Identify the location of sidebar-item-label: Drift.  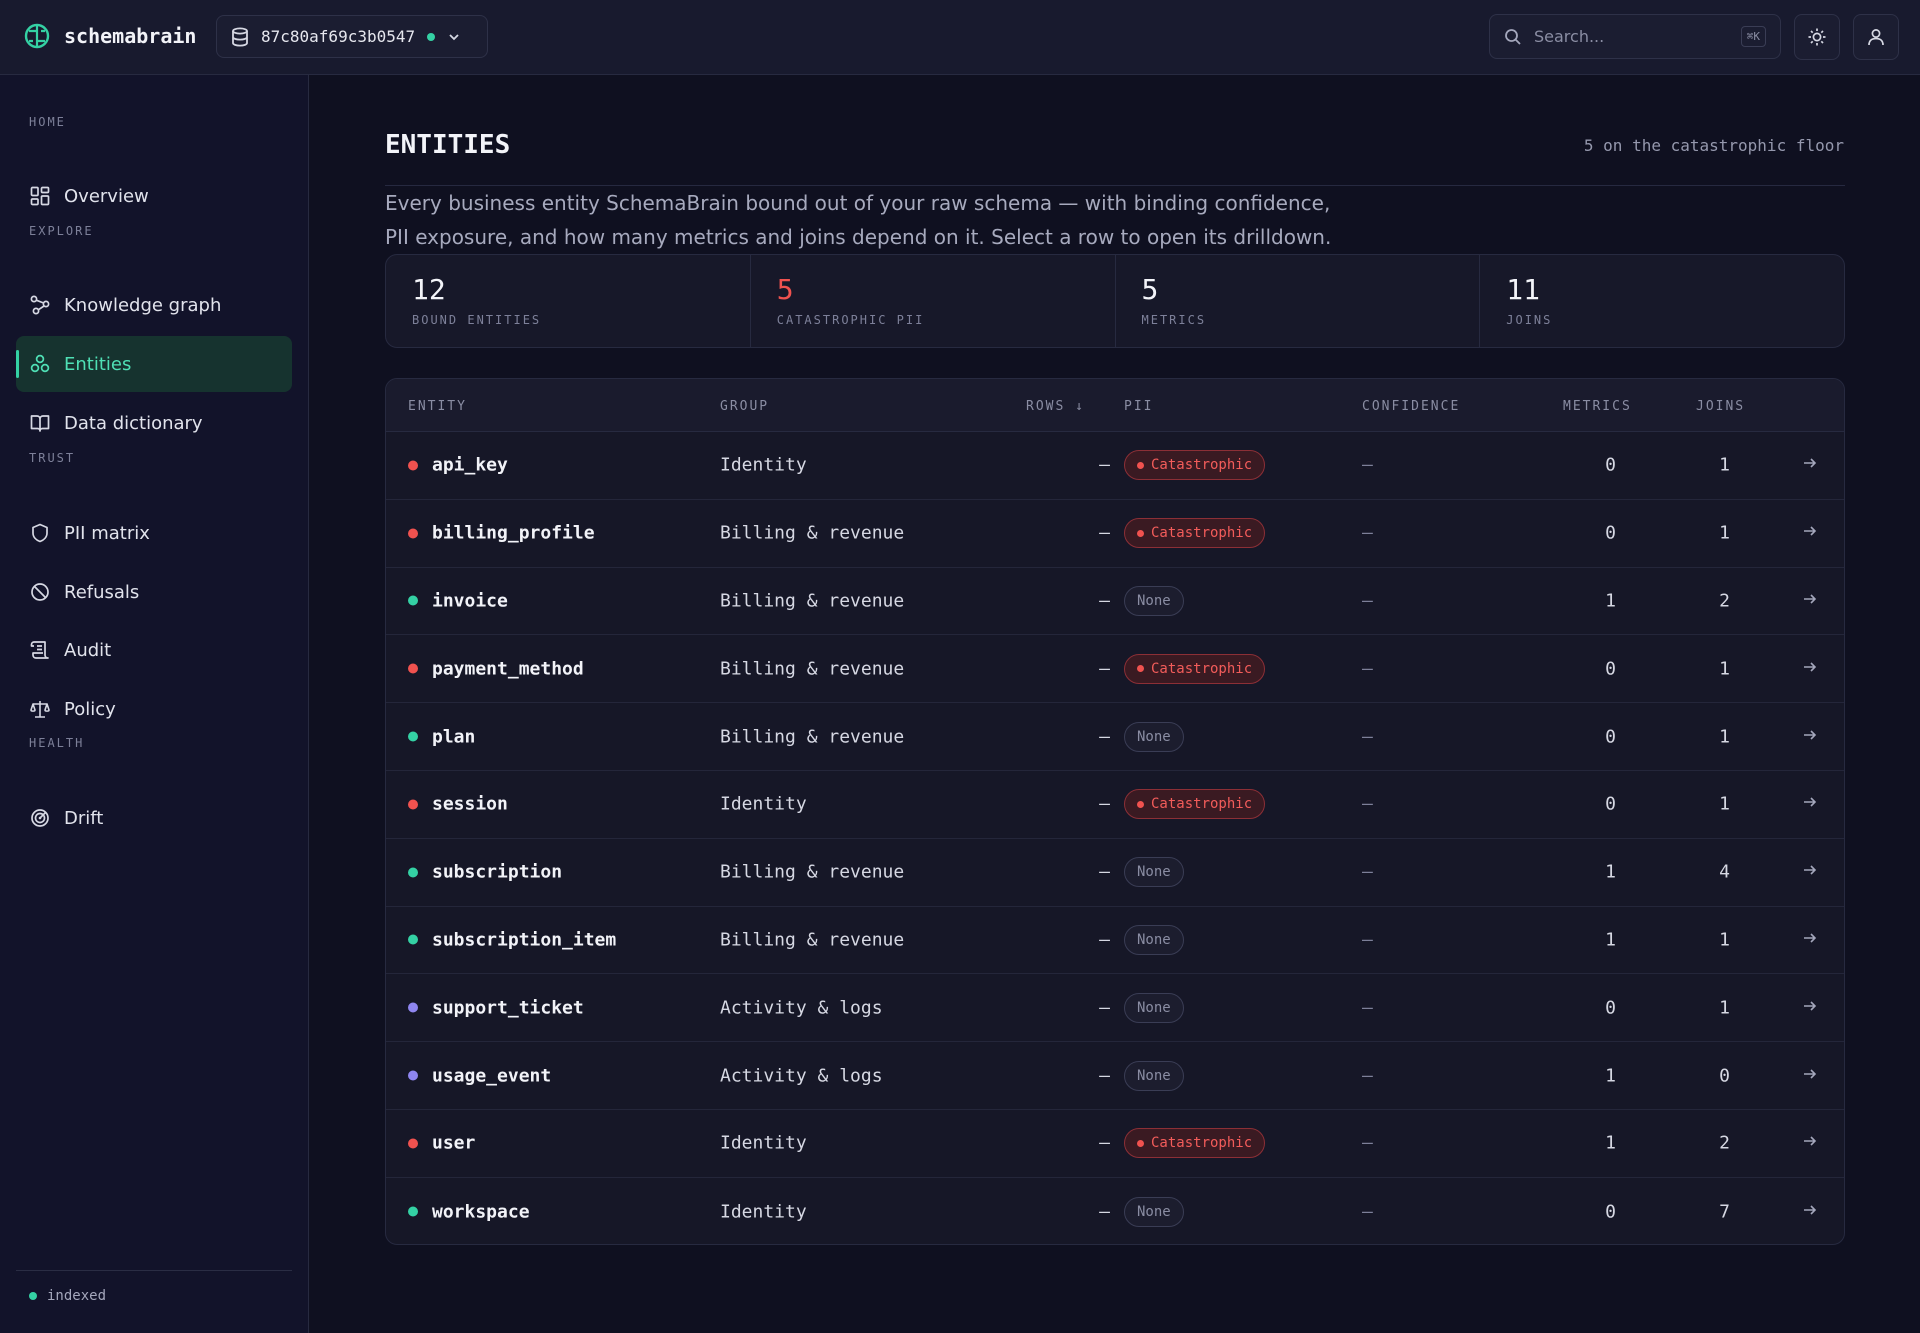
(84, 818).